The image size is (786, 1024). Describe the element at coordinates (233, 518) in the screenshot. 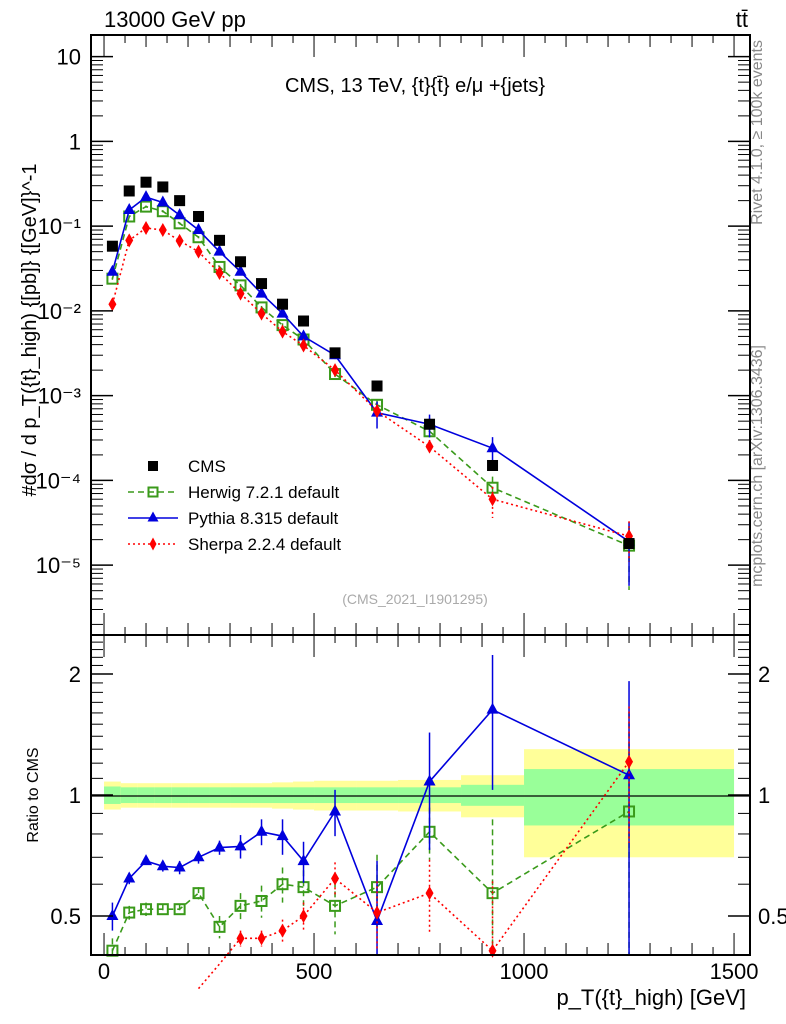

I see `legend-entry: Pythia 8.315 default` at that location.